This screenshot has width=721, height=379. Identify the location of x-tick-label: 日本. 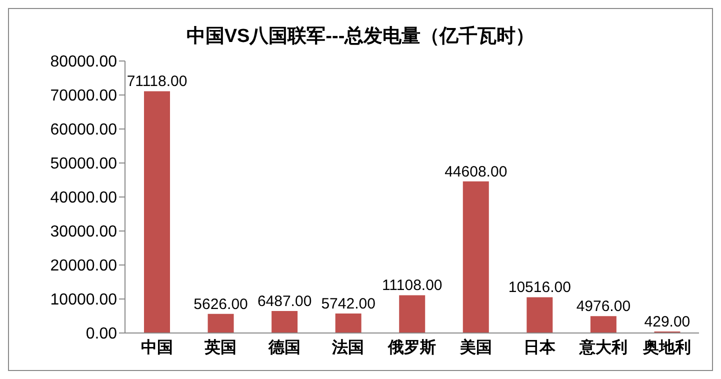
(540, 347).